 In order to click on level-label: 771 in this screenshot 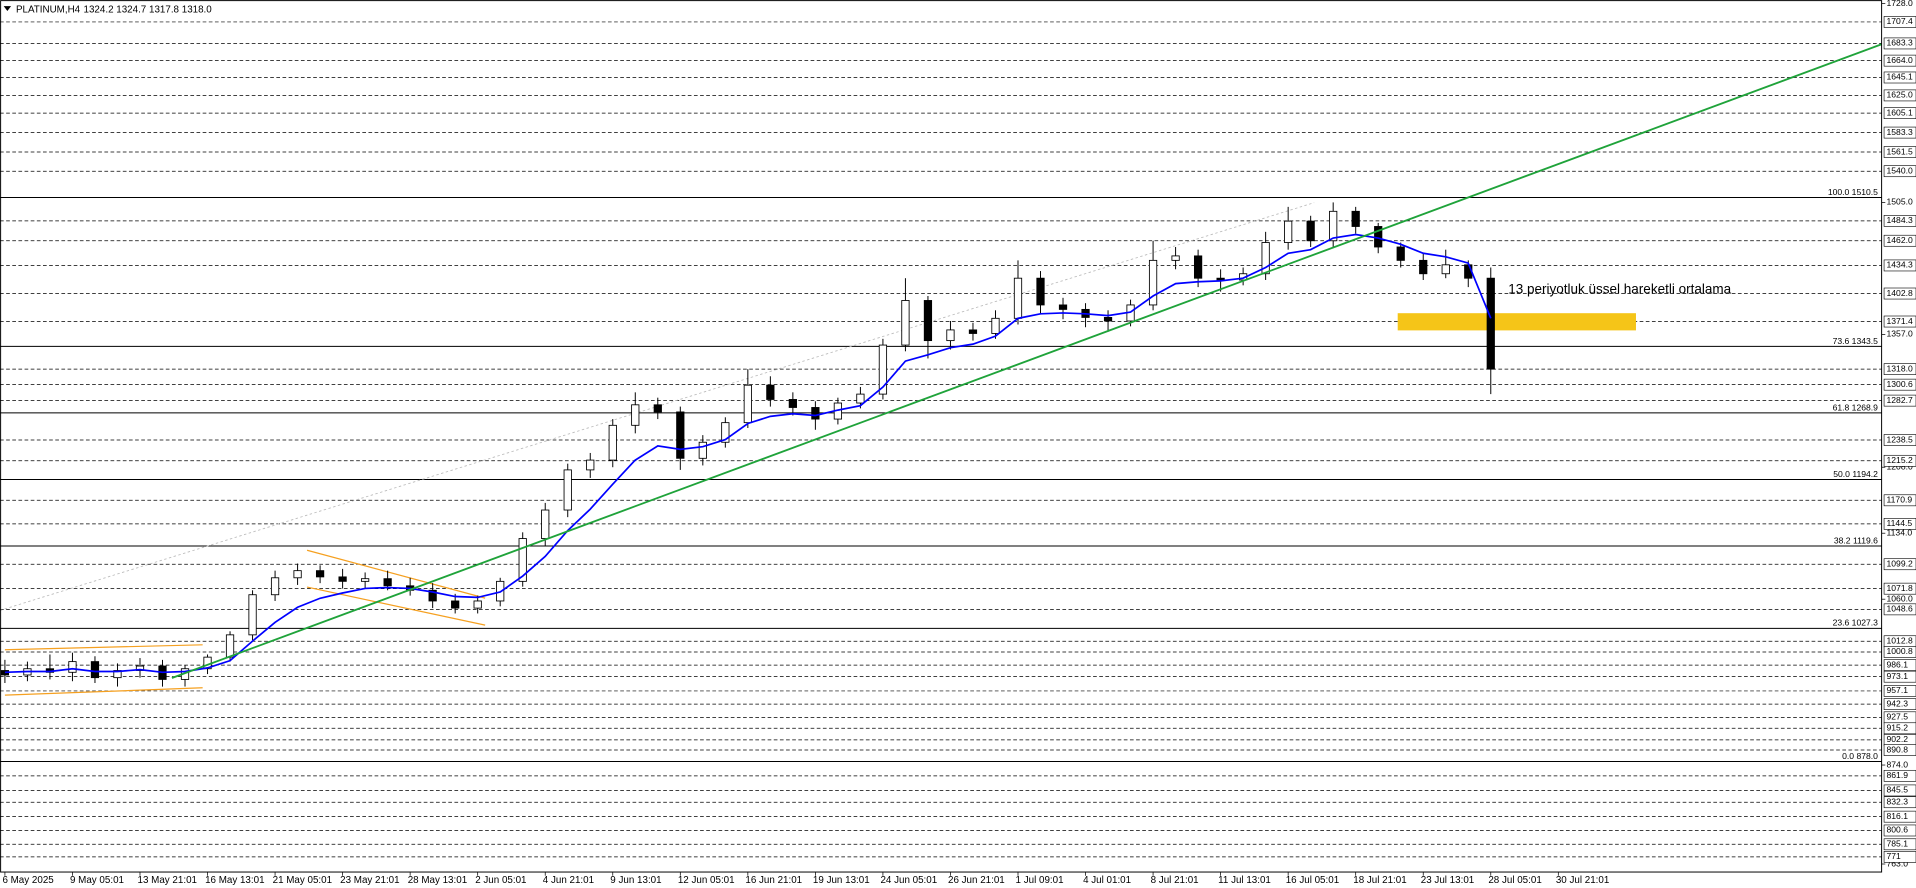, I will do `click(1894, 856)`.